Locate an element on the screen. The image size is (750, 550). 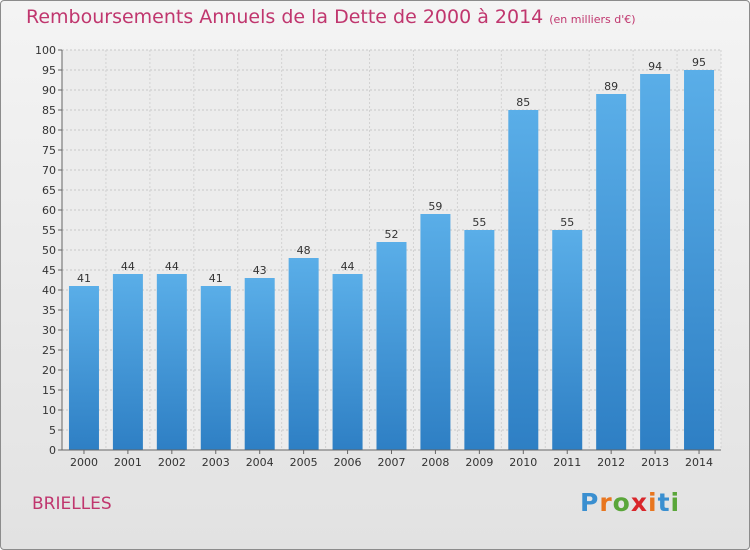
y-tick-label: 85 is located at coordinates (49, 110).